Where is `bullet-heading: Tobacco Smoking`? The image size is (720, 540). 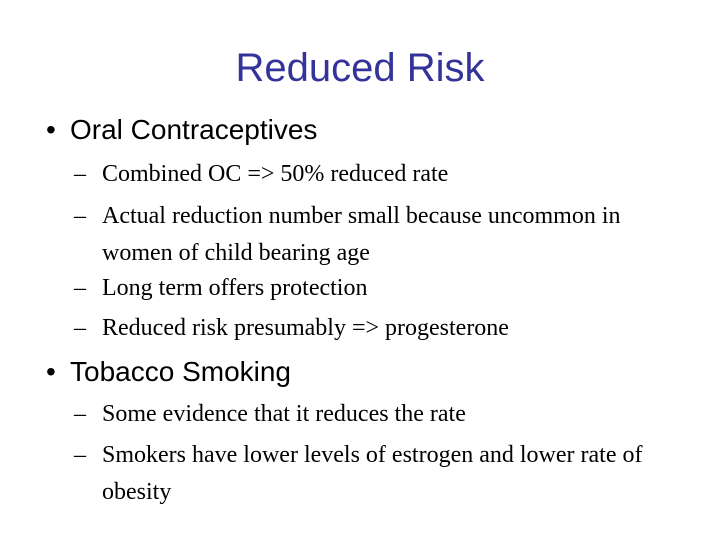 bullet-heading: Tobacco Smoking is located at coordinates (181, 371).